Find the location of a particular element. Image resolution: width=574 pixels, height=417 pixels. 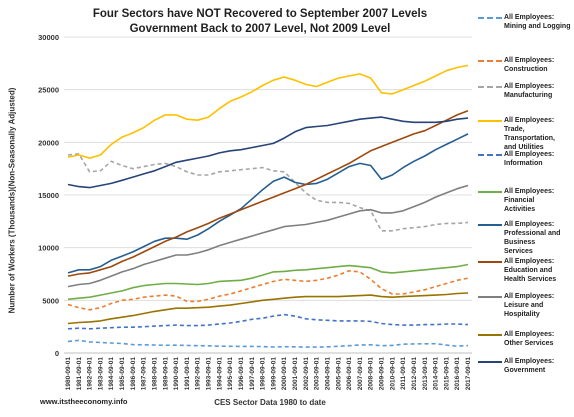

x-tick-label: 1984-09-01 is located at coordinates (111, 374).